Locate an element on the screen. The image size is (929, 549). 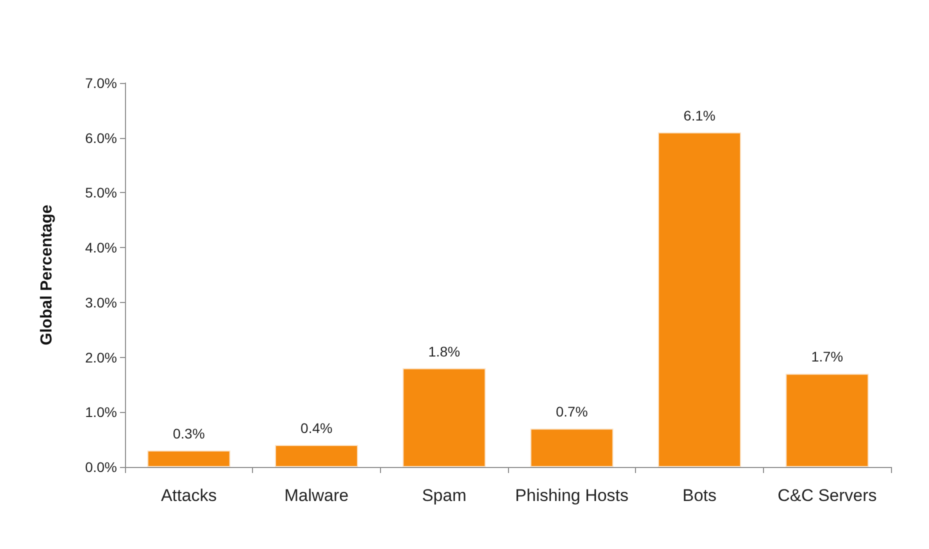
data-label: 0.3% is located at coordinates (188, 434).